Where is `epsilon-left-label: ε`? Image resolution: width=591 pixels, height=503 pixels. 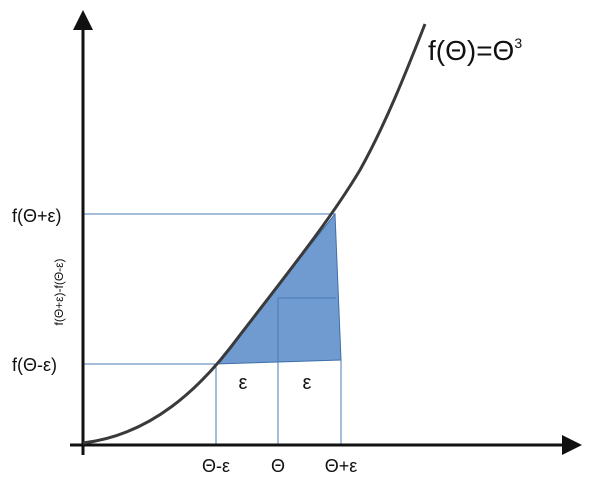 epsilon-left-label: ε is located at coordinates (243, 383).